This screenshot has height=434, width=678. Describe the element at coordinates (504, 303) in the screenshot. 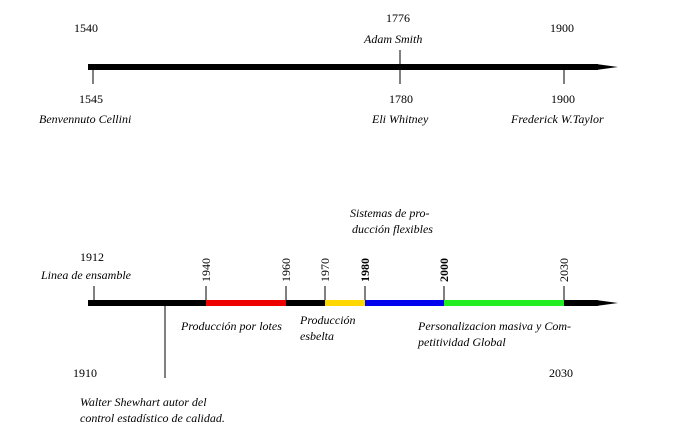

I see `segment-2000-2030` at that location.